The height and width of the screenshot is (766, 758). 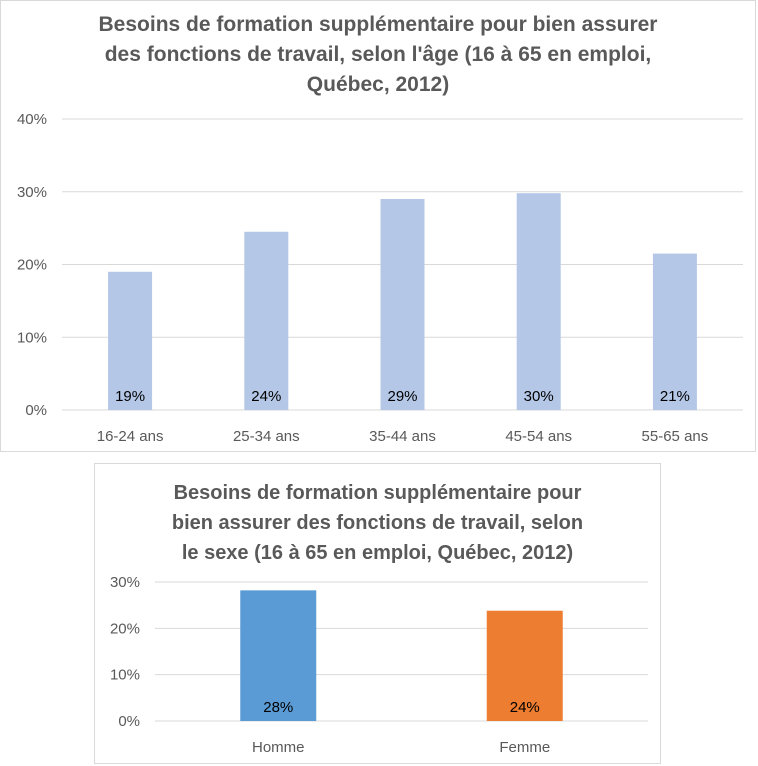 I want to click on chart-age-data-label: 19%, so click(x=130, y=396).